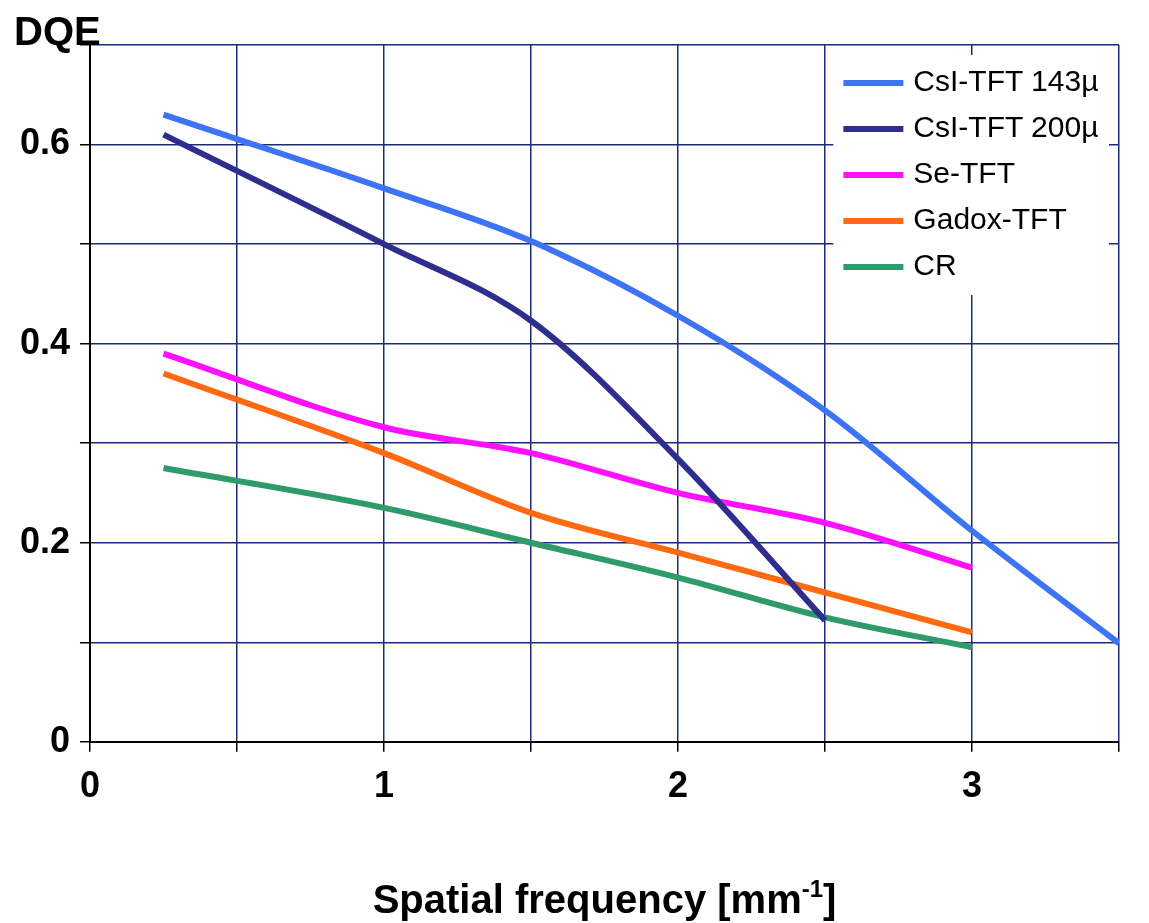  Describe the element at coordinates (45, 341) in the screenshot. I see `y-tick-label: 0.4` at that location.